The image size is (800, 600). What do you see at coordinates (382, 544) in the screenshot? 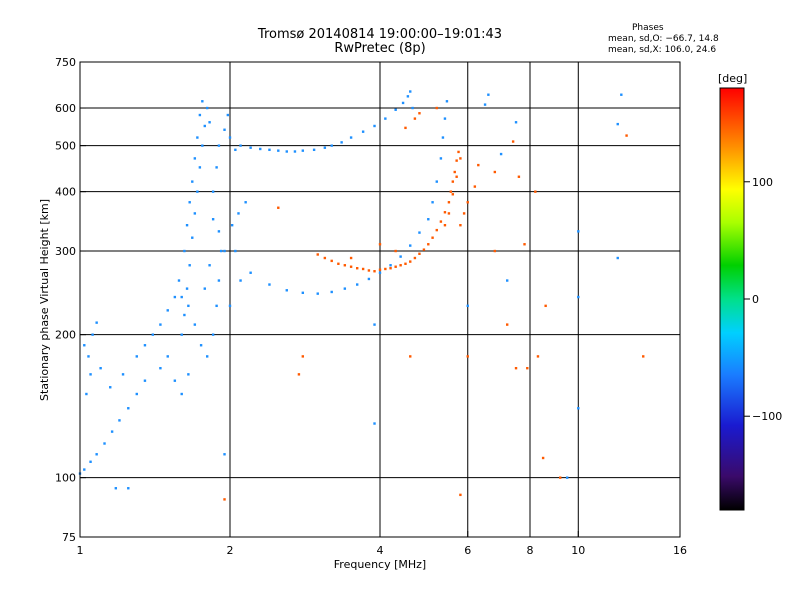
I see `x-axis-ticks: 1 2 4 6 8 10 16` at bounding box center [382, 544].